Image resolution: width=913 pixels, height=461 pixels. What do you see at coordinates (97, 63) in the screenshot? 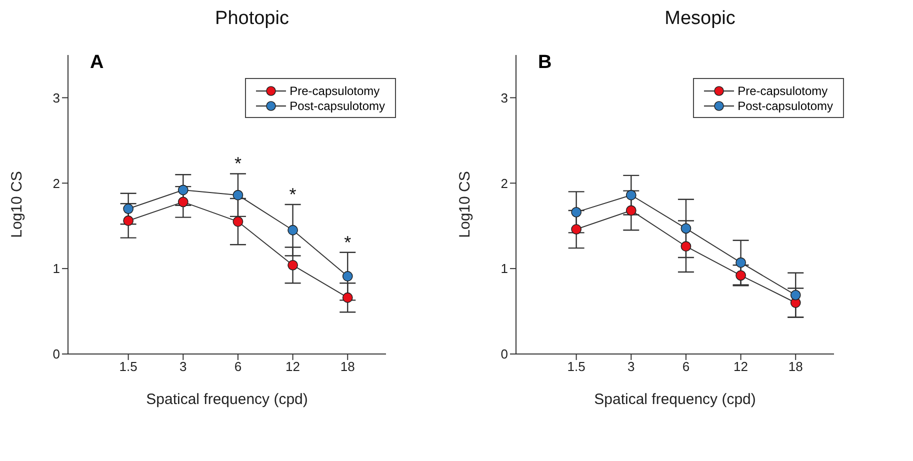
I see `annotation: A` at bounding box center [97, 63].